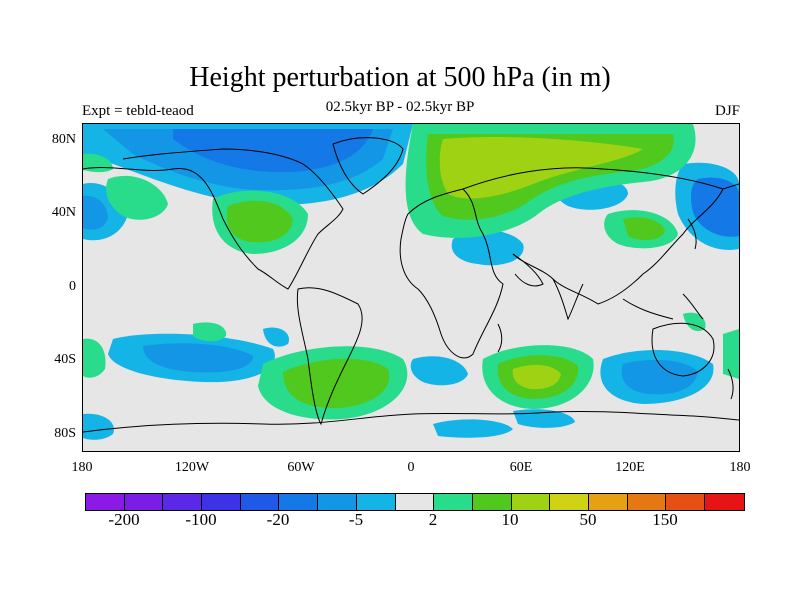 This screenshot has height=600, width=800. I want to click on colorbar-label: 150, so click(665, 519).